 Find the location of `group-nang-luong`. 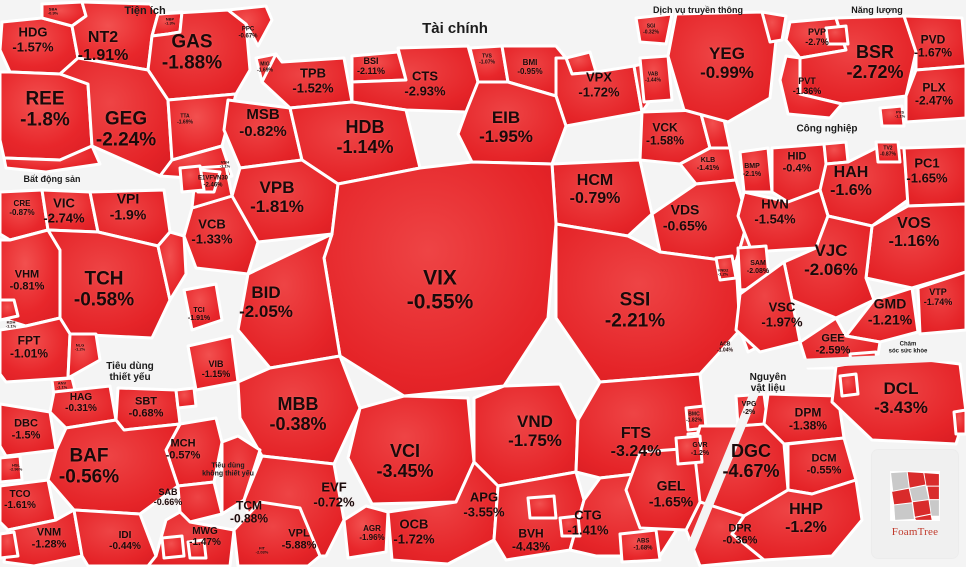

group-nang-luong is located at coordinates (872, 71).